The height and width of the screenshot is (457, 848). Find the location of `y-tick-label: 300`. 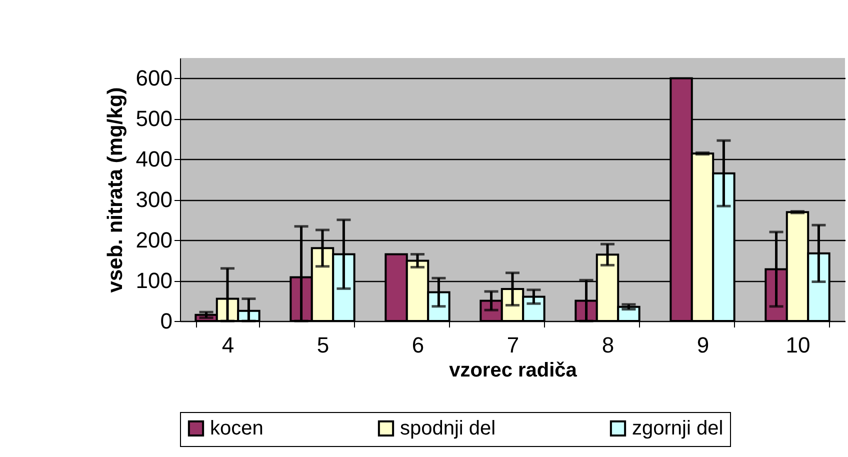

y-tick-label: 300 is located at coordinates (154, 199).